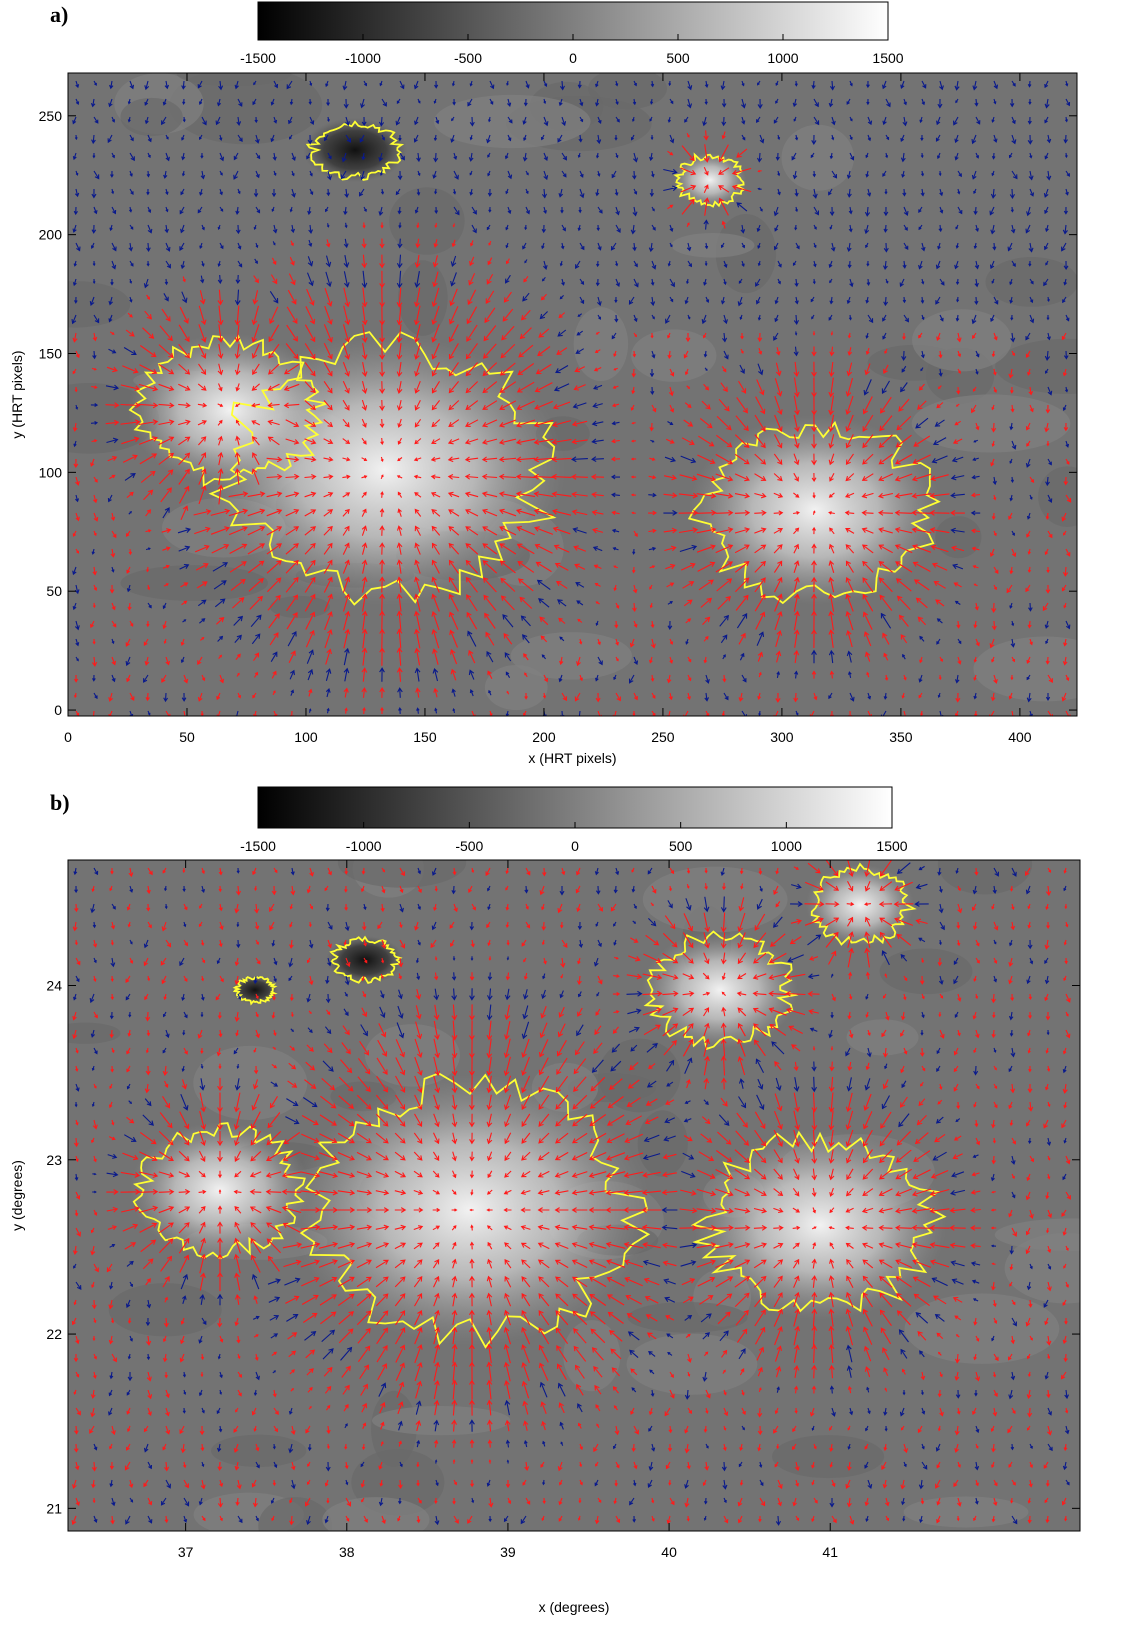  I want to click on x-tick-label: 300, so click(782, 737).